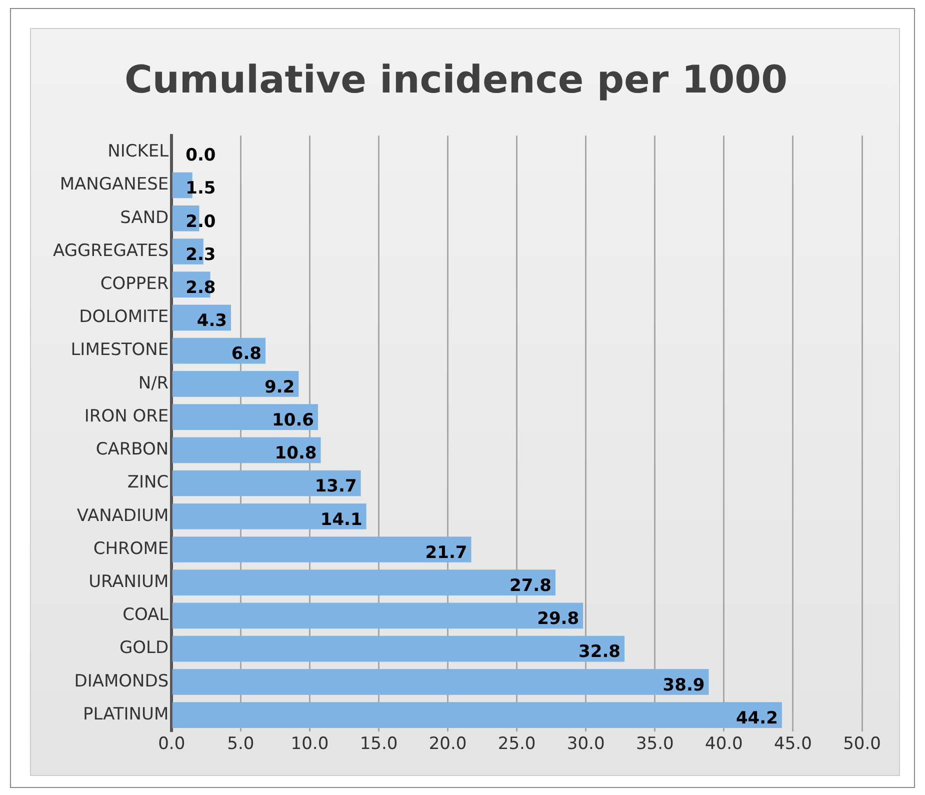 The width and height of the screenshot is (925, 795). I want to click on x-tick-label: 10.0, so click(309, 744).